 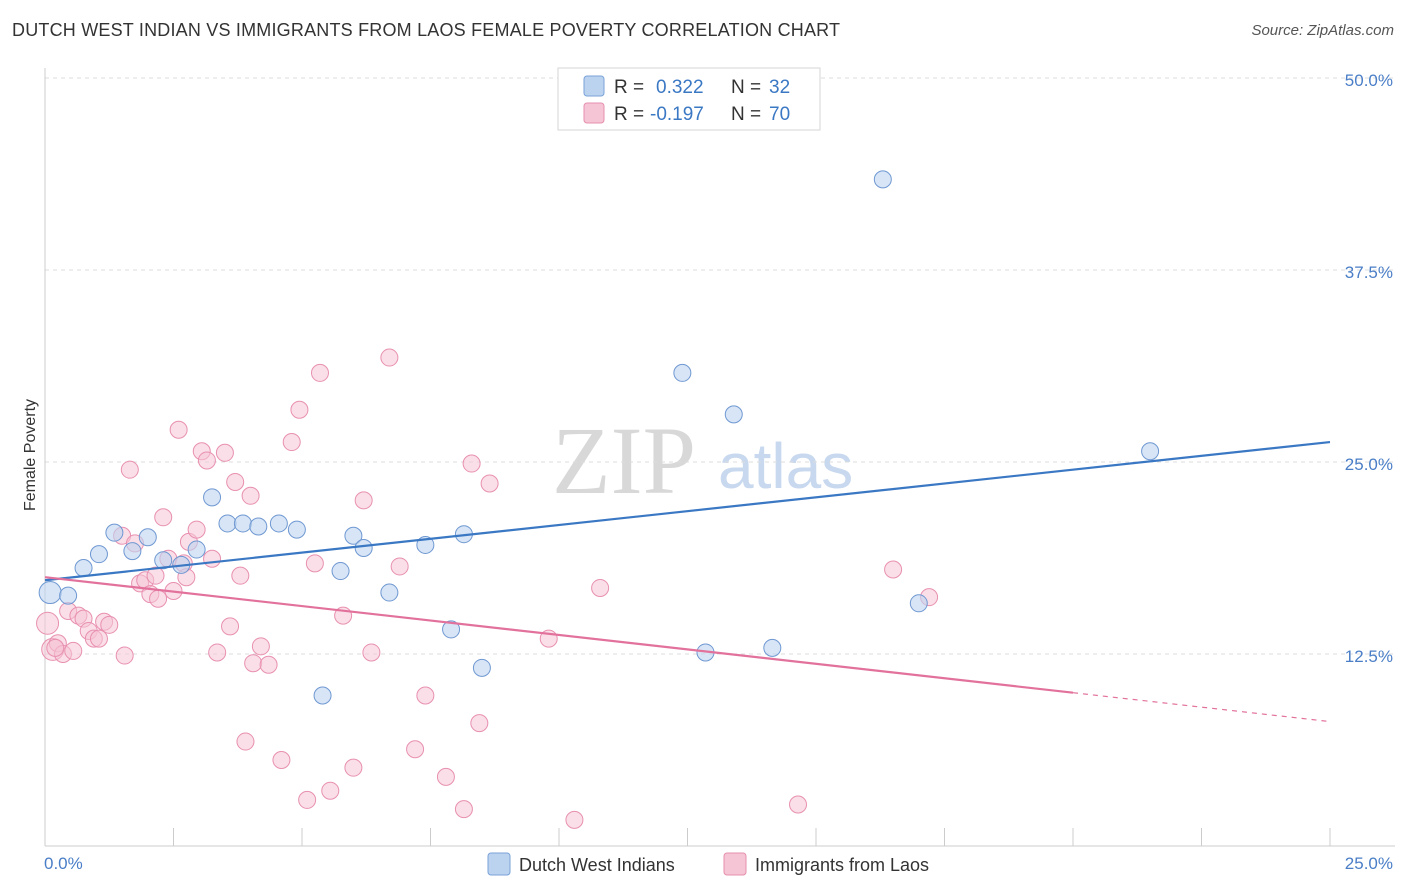 I want to click on trend-line-laos, so click(x=559, y=635).